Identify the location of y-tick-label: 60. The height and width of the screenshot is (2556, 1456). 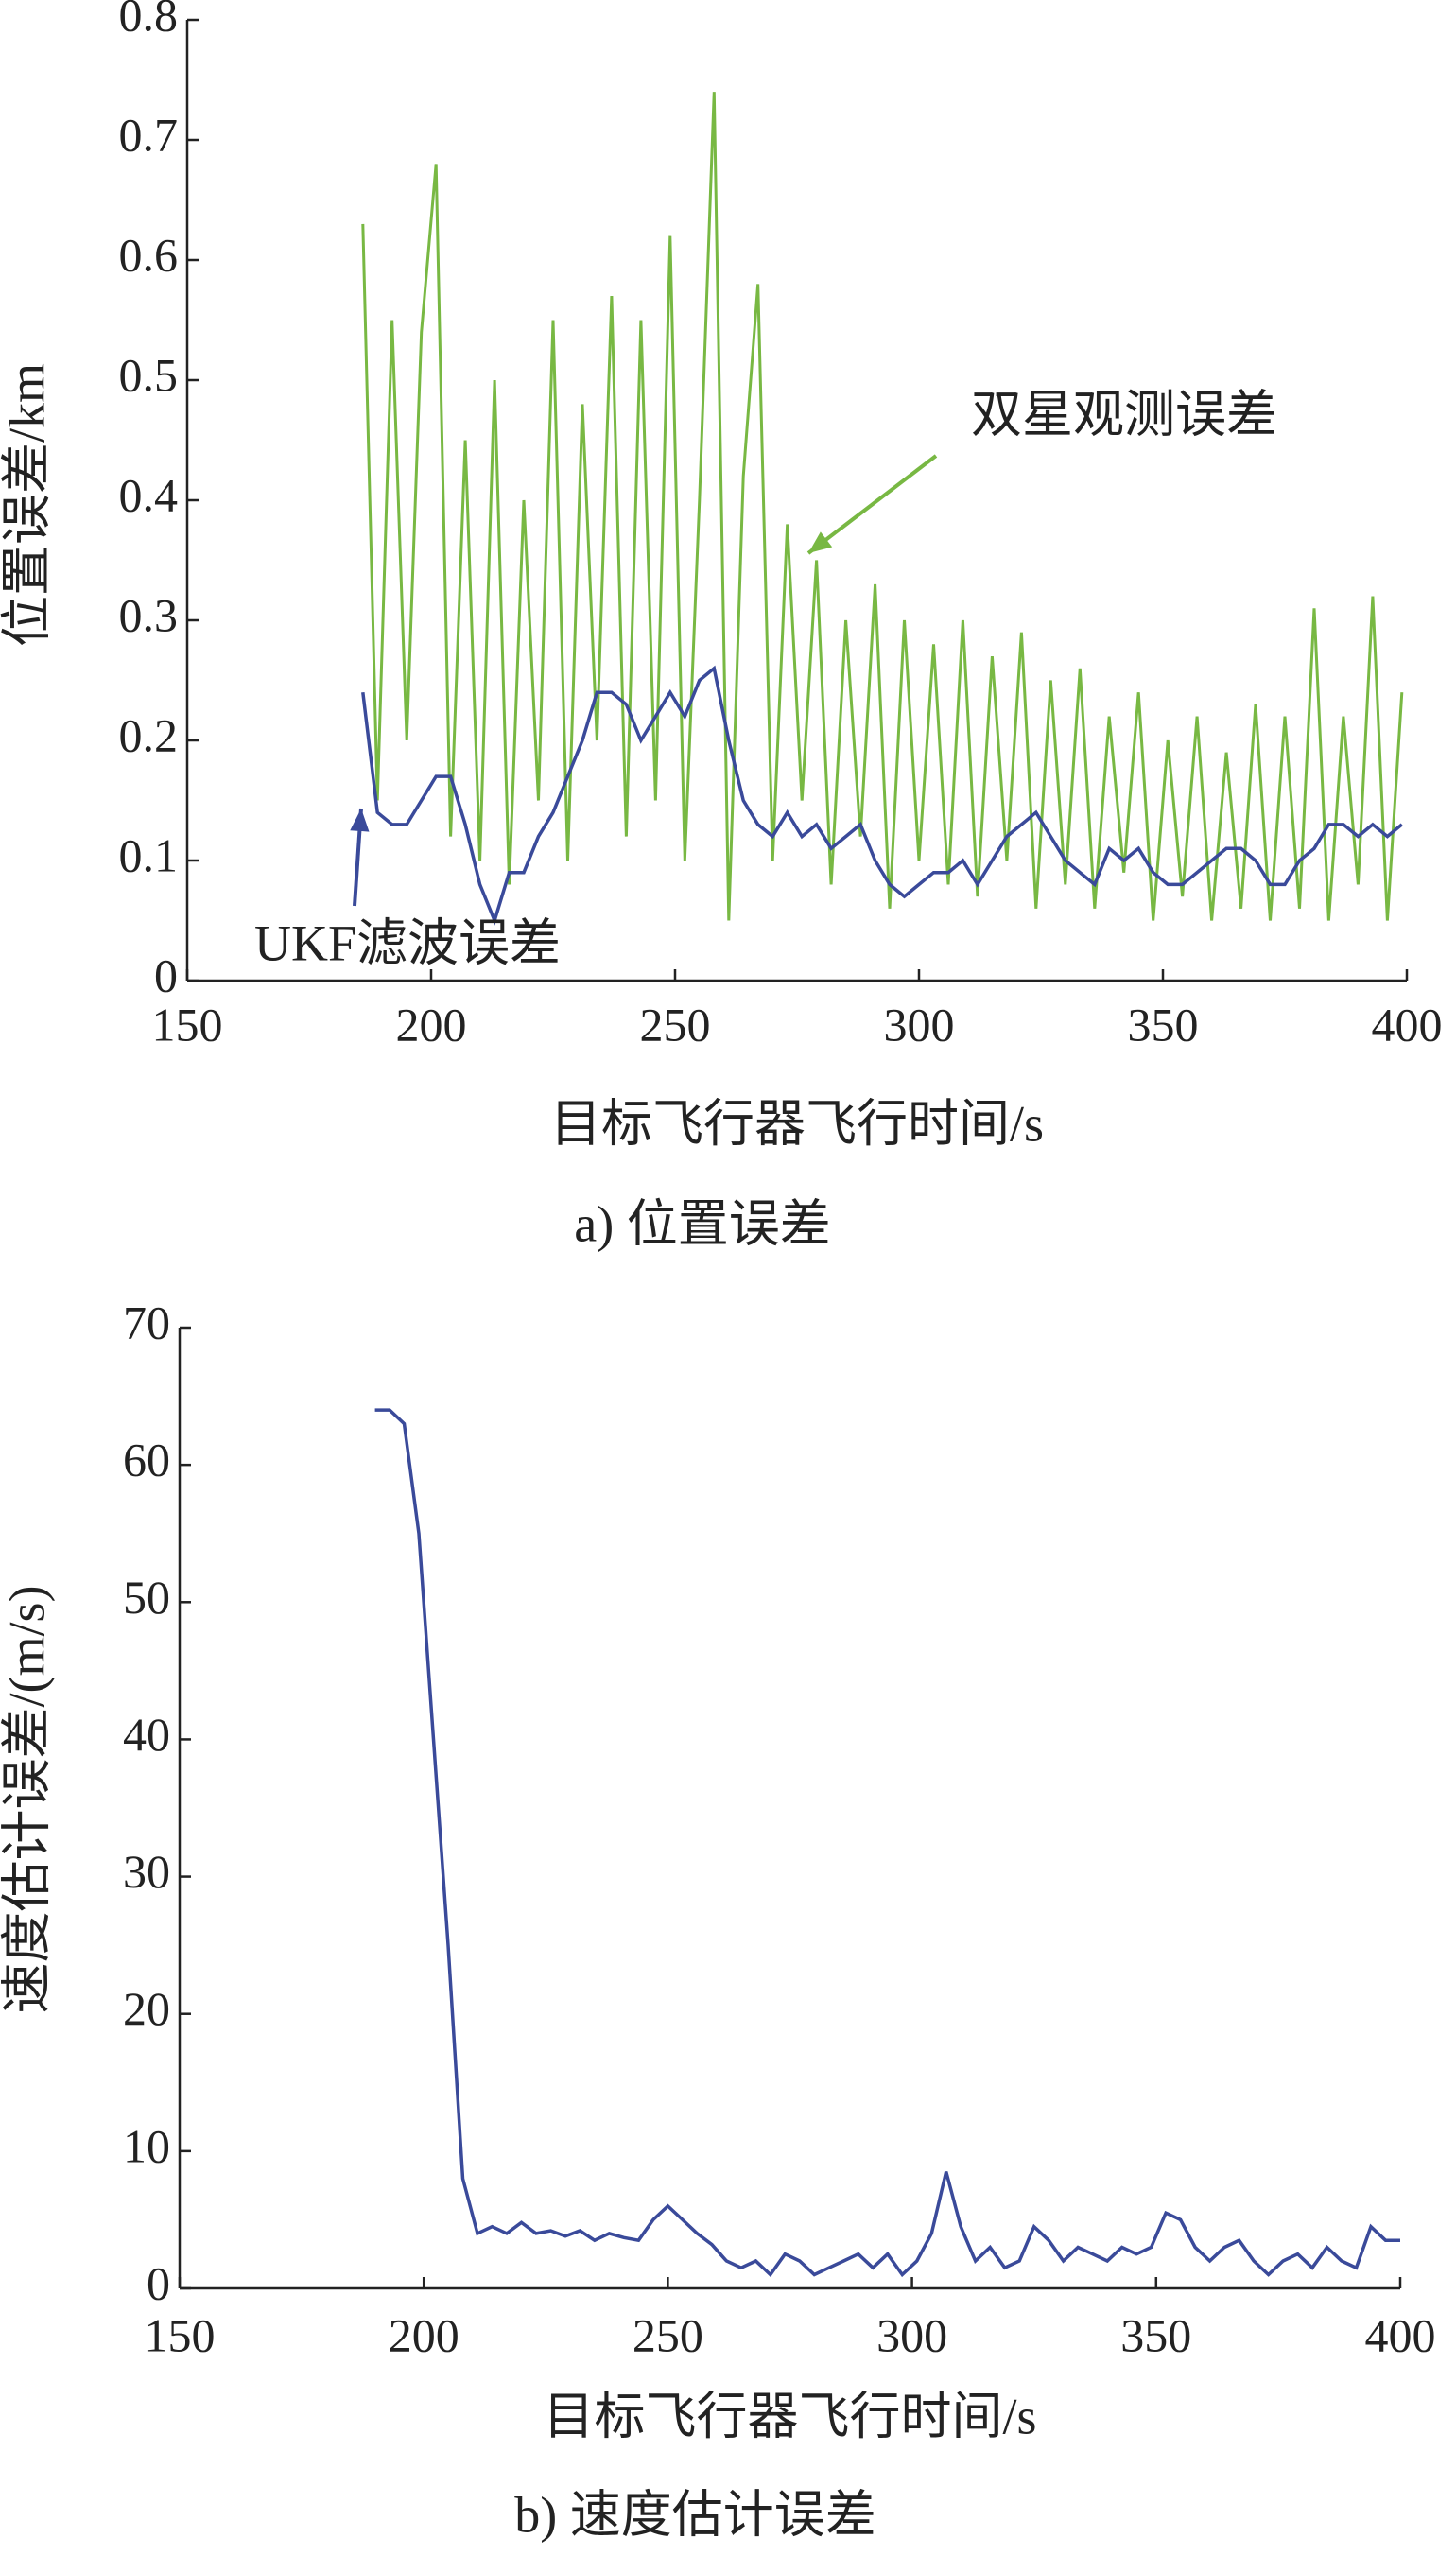
(146, 1461).